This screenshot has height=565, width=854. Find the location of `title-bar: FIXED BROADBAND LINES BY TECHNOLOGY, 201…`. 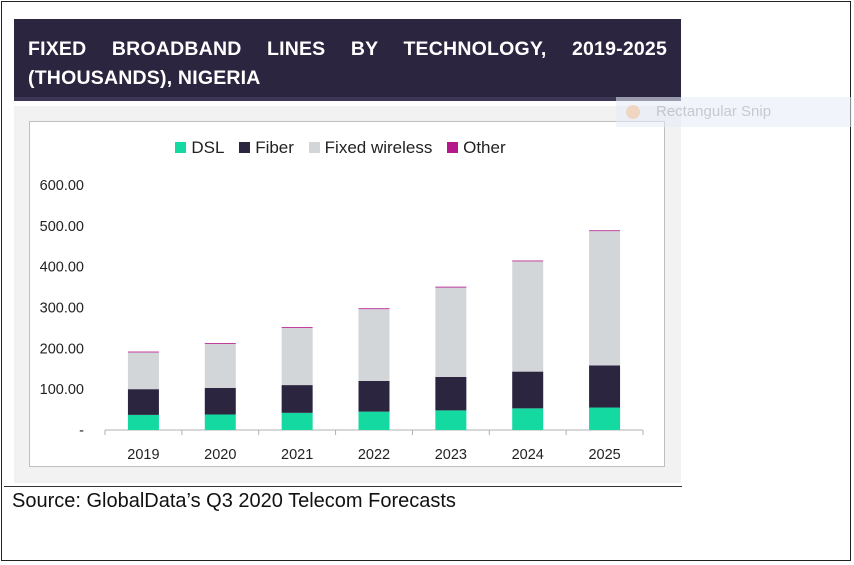

title-bar: FIXED BROADBAND LINES BY TECHNOLOGY, 201… is located at coordinates (347, 60).